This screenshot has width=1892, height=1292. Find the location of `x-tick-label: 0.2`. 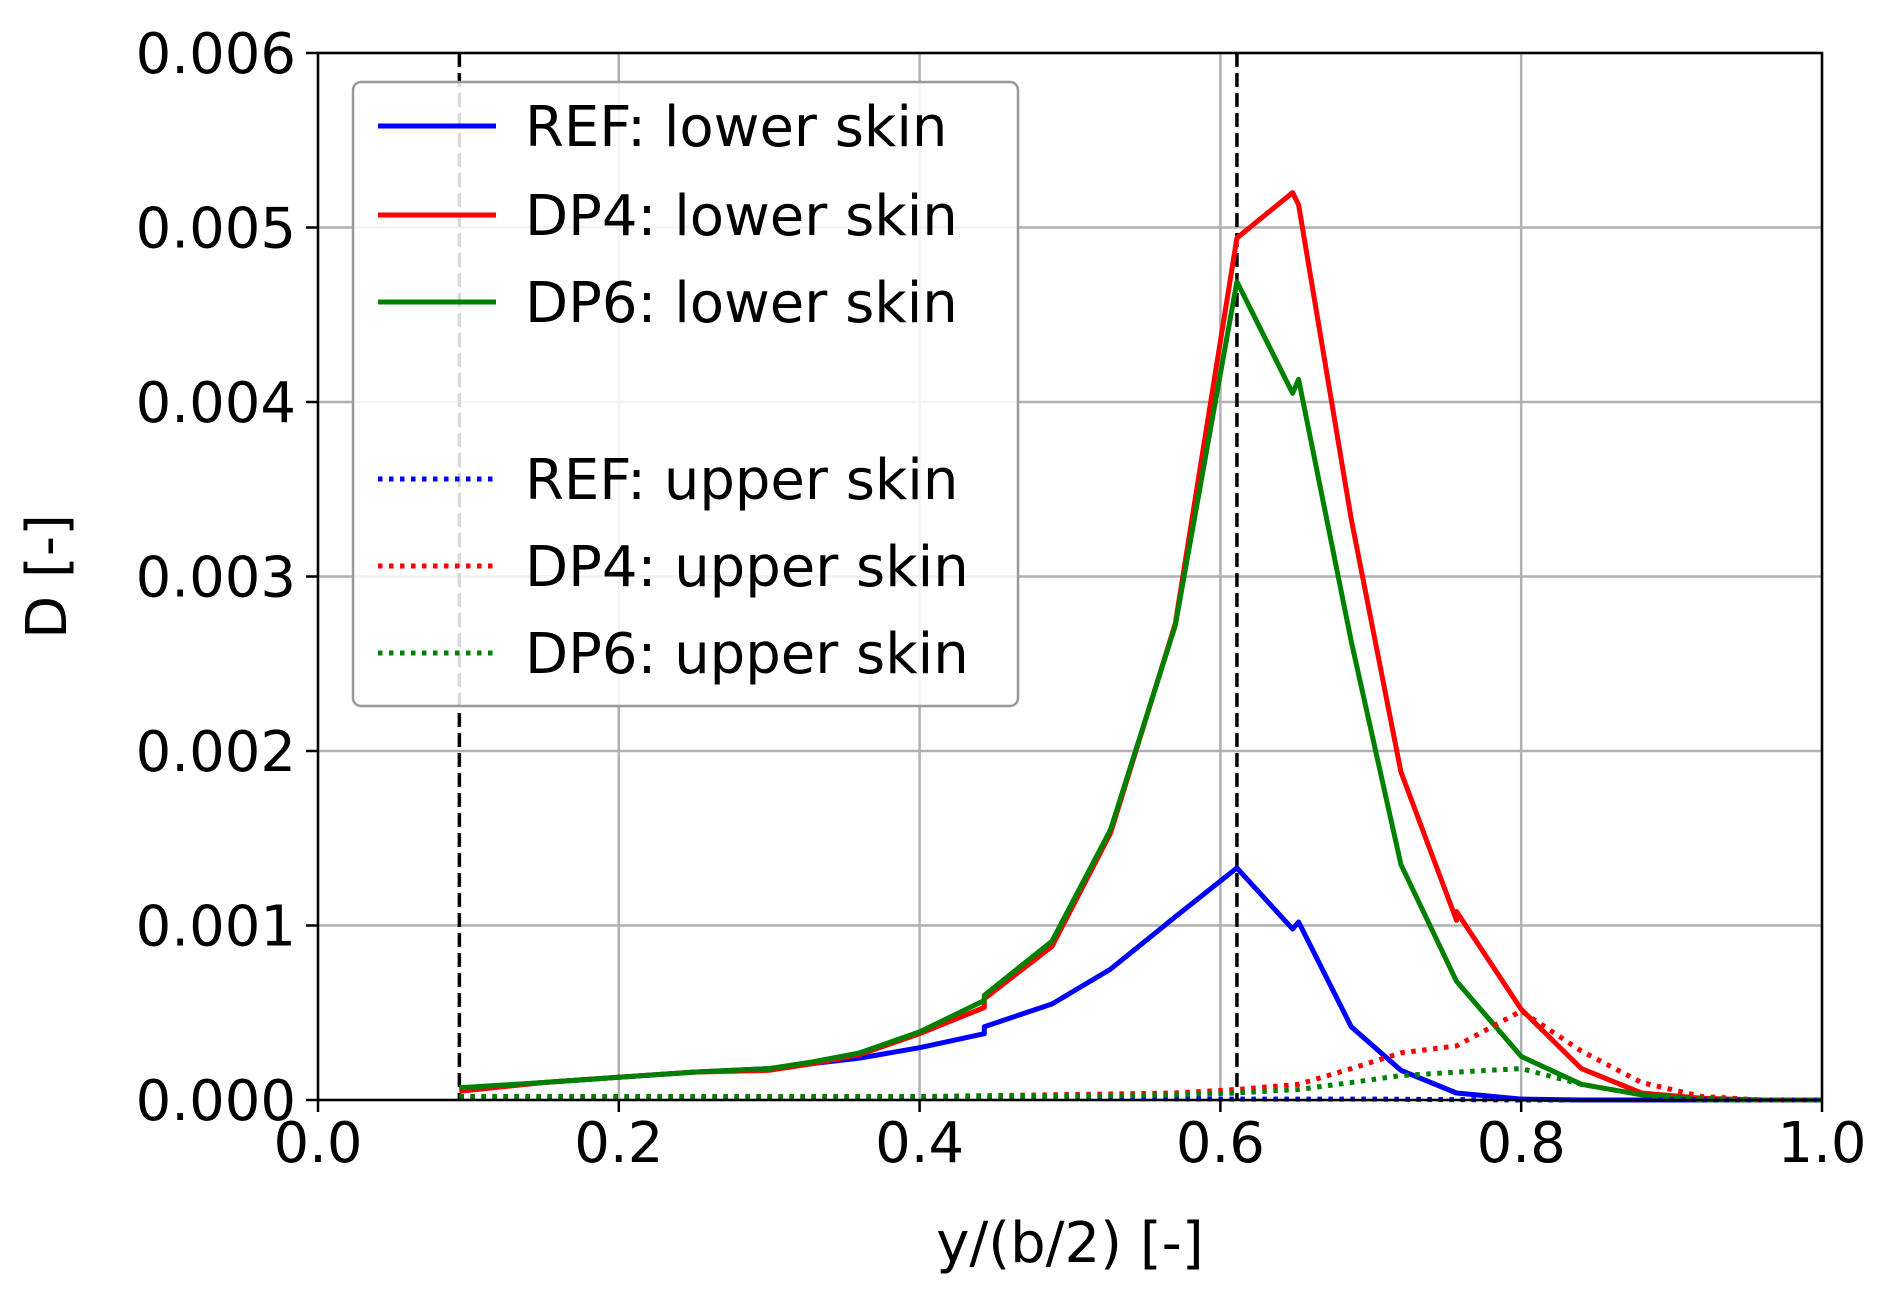

x-tick-label: 0.2 is located at coordinates (618, 1143).